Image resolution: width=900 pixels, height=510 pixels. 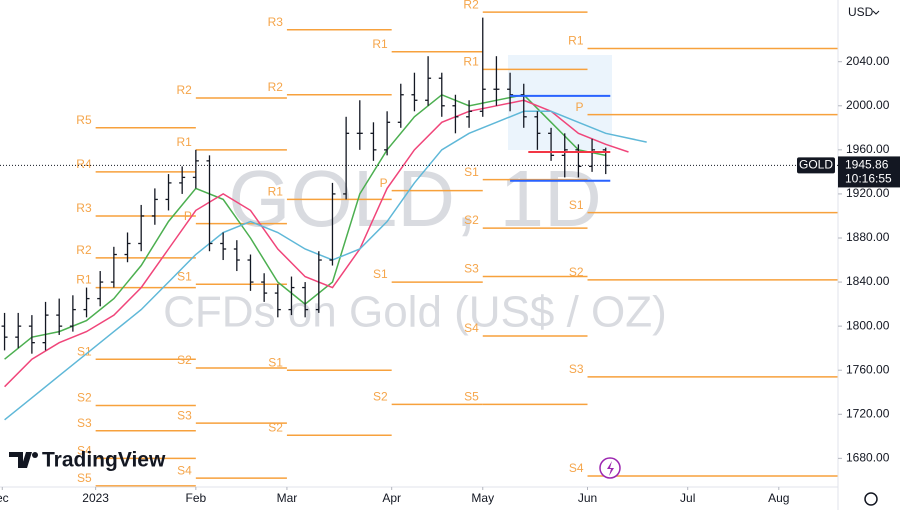 What do you see at coordinates (414, 198) in the screenshot?
I see `watermark-title: GOLD, 1D` at bounding box center [414, 198].